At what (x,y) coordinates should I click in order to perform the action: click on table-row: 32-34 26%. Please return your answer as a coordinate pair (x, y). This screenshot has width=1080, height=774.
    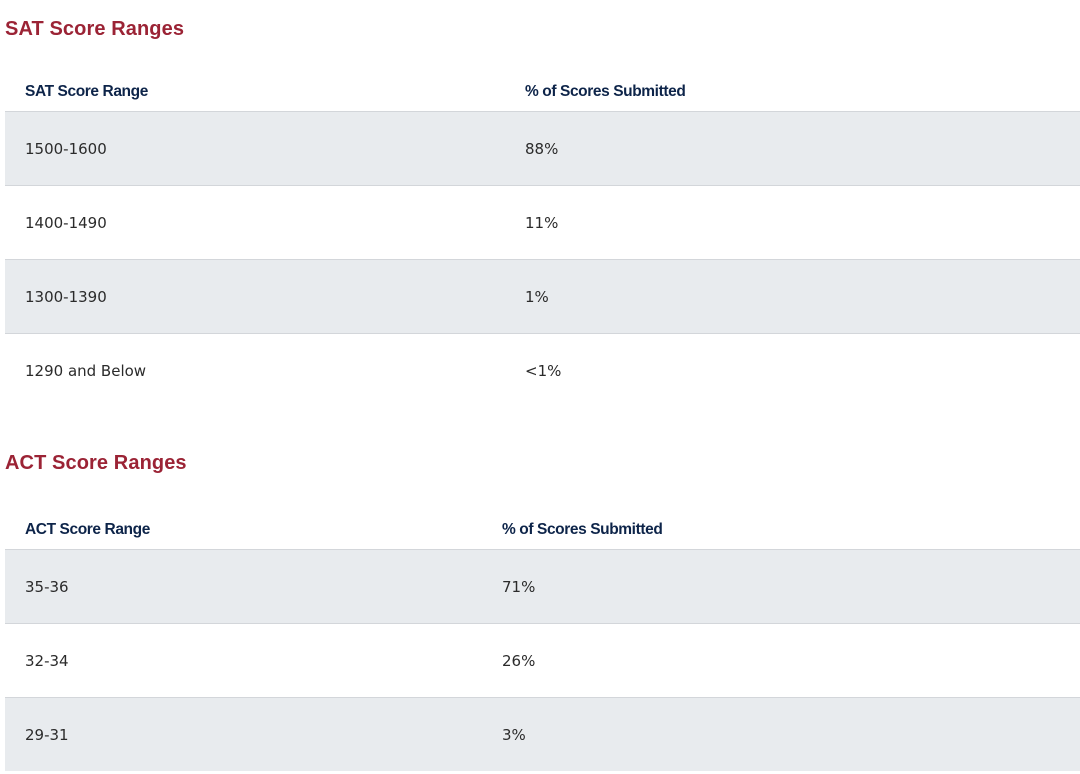
    Looking at the image, I should click on (542, 660).